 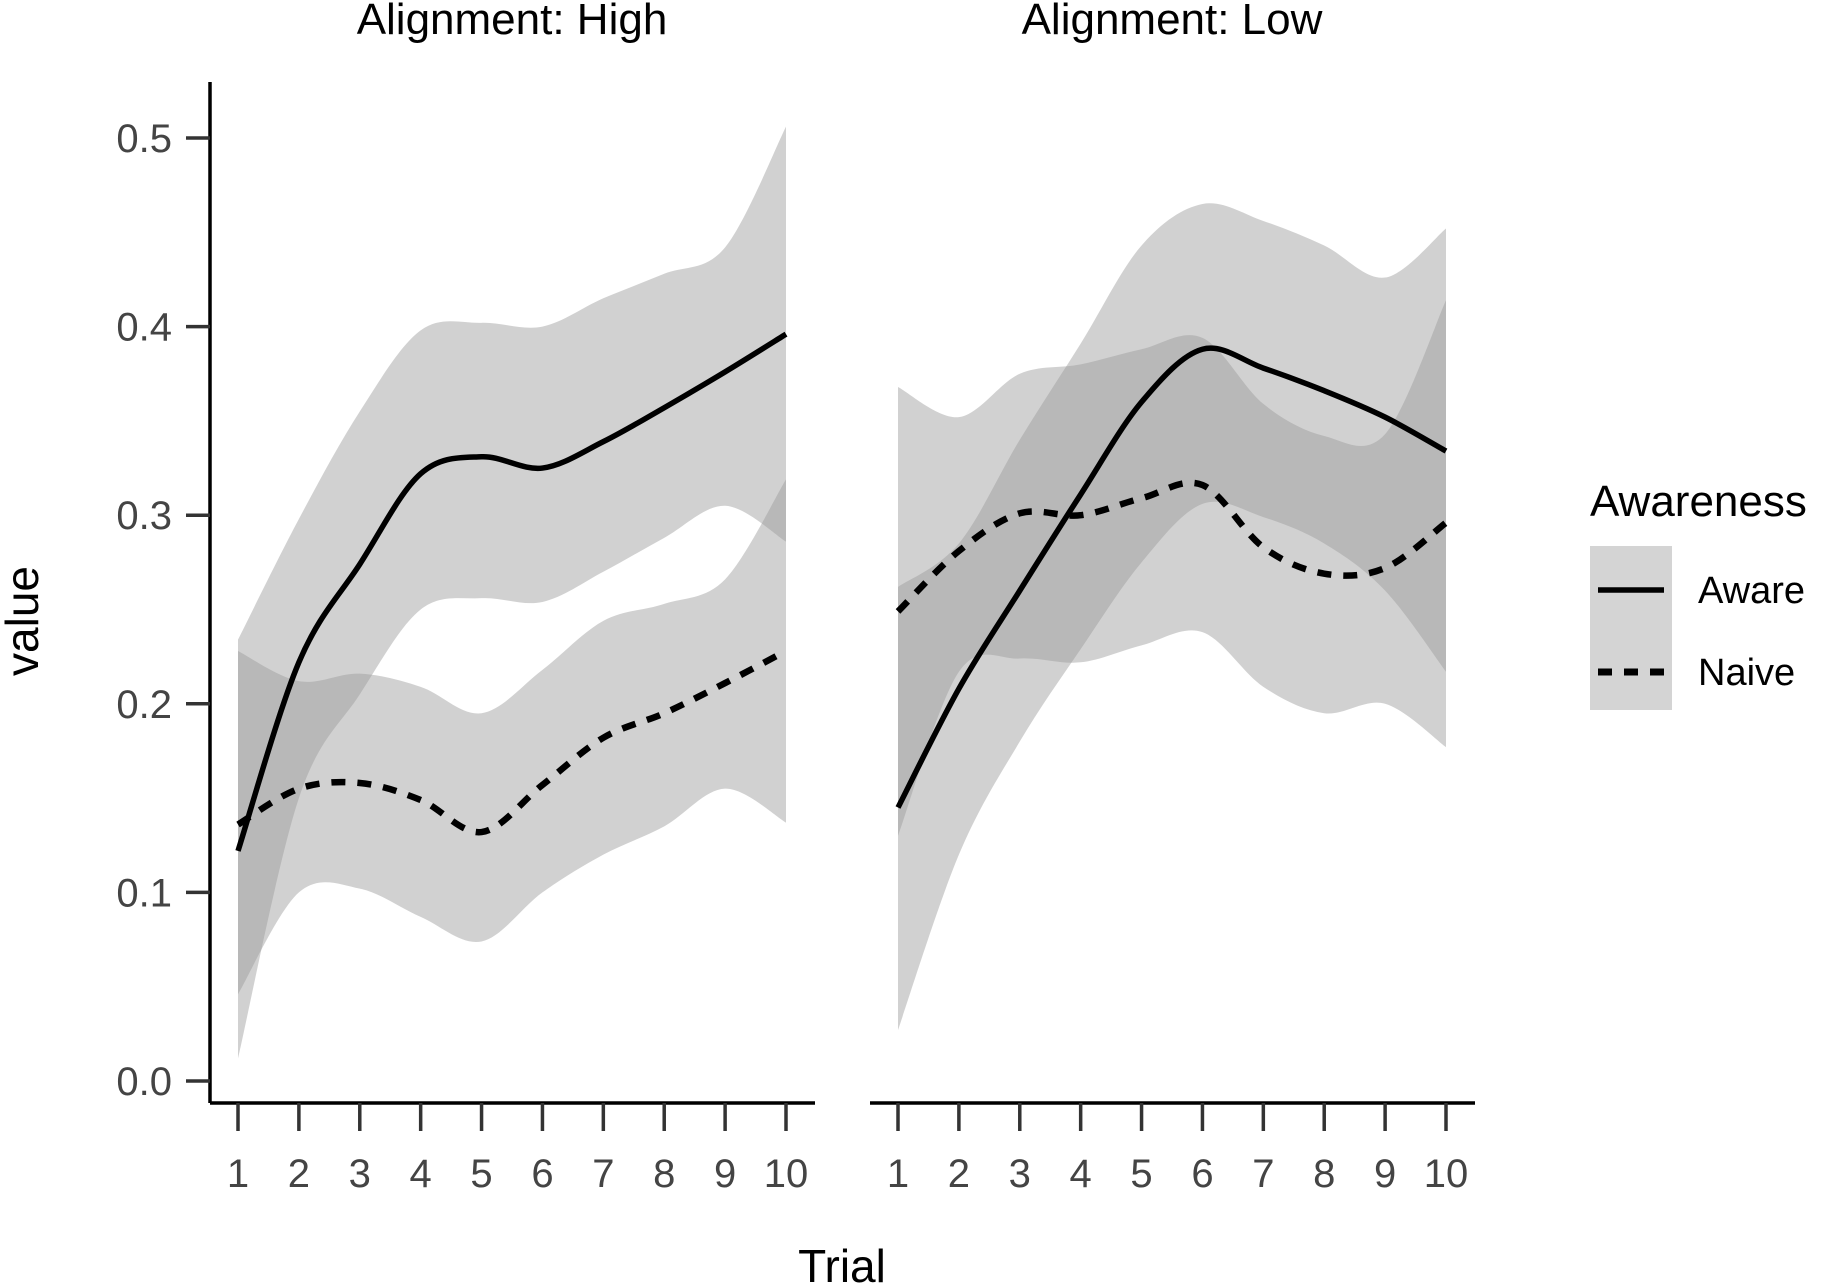 What do you see at coordinates (144, 328) in the screenshot?
I see `y-tick-label: 0.4` at bounding box center [144, 328].